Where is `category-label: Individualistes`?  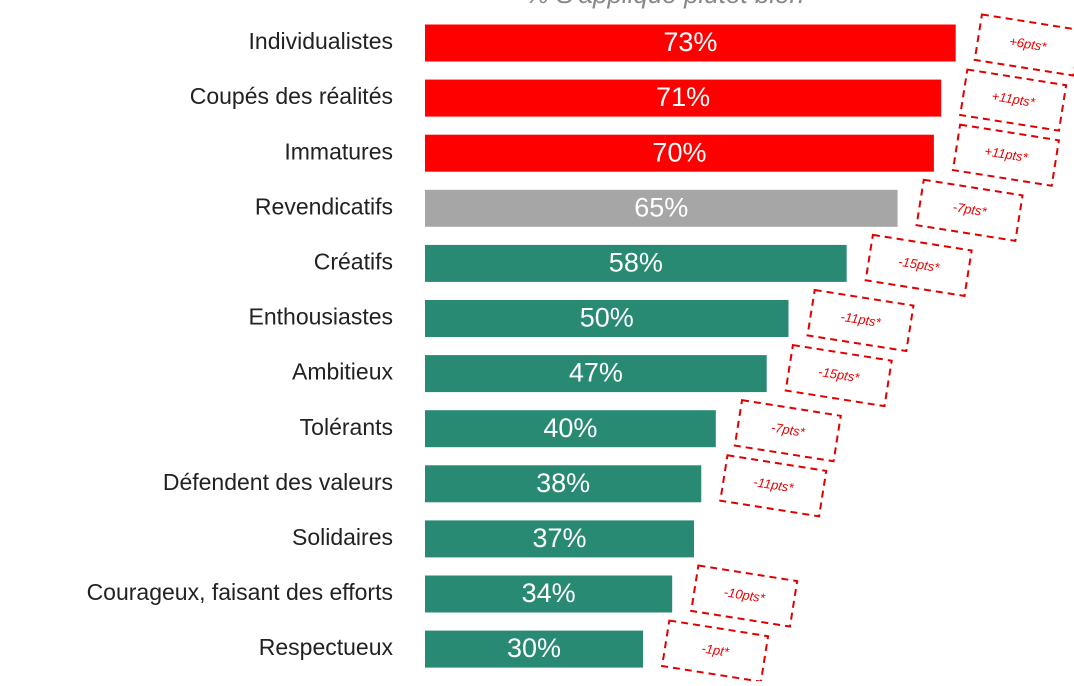 category-label: Individualistes is located at coordinates (321, 41).